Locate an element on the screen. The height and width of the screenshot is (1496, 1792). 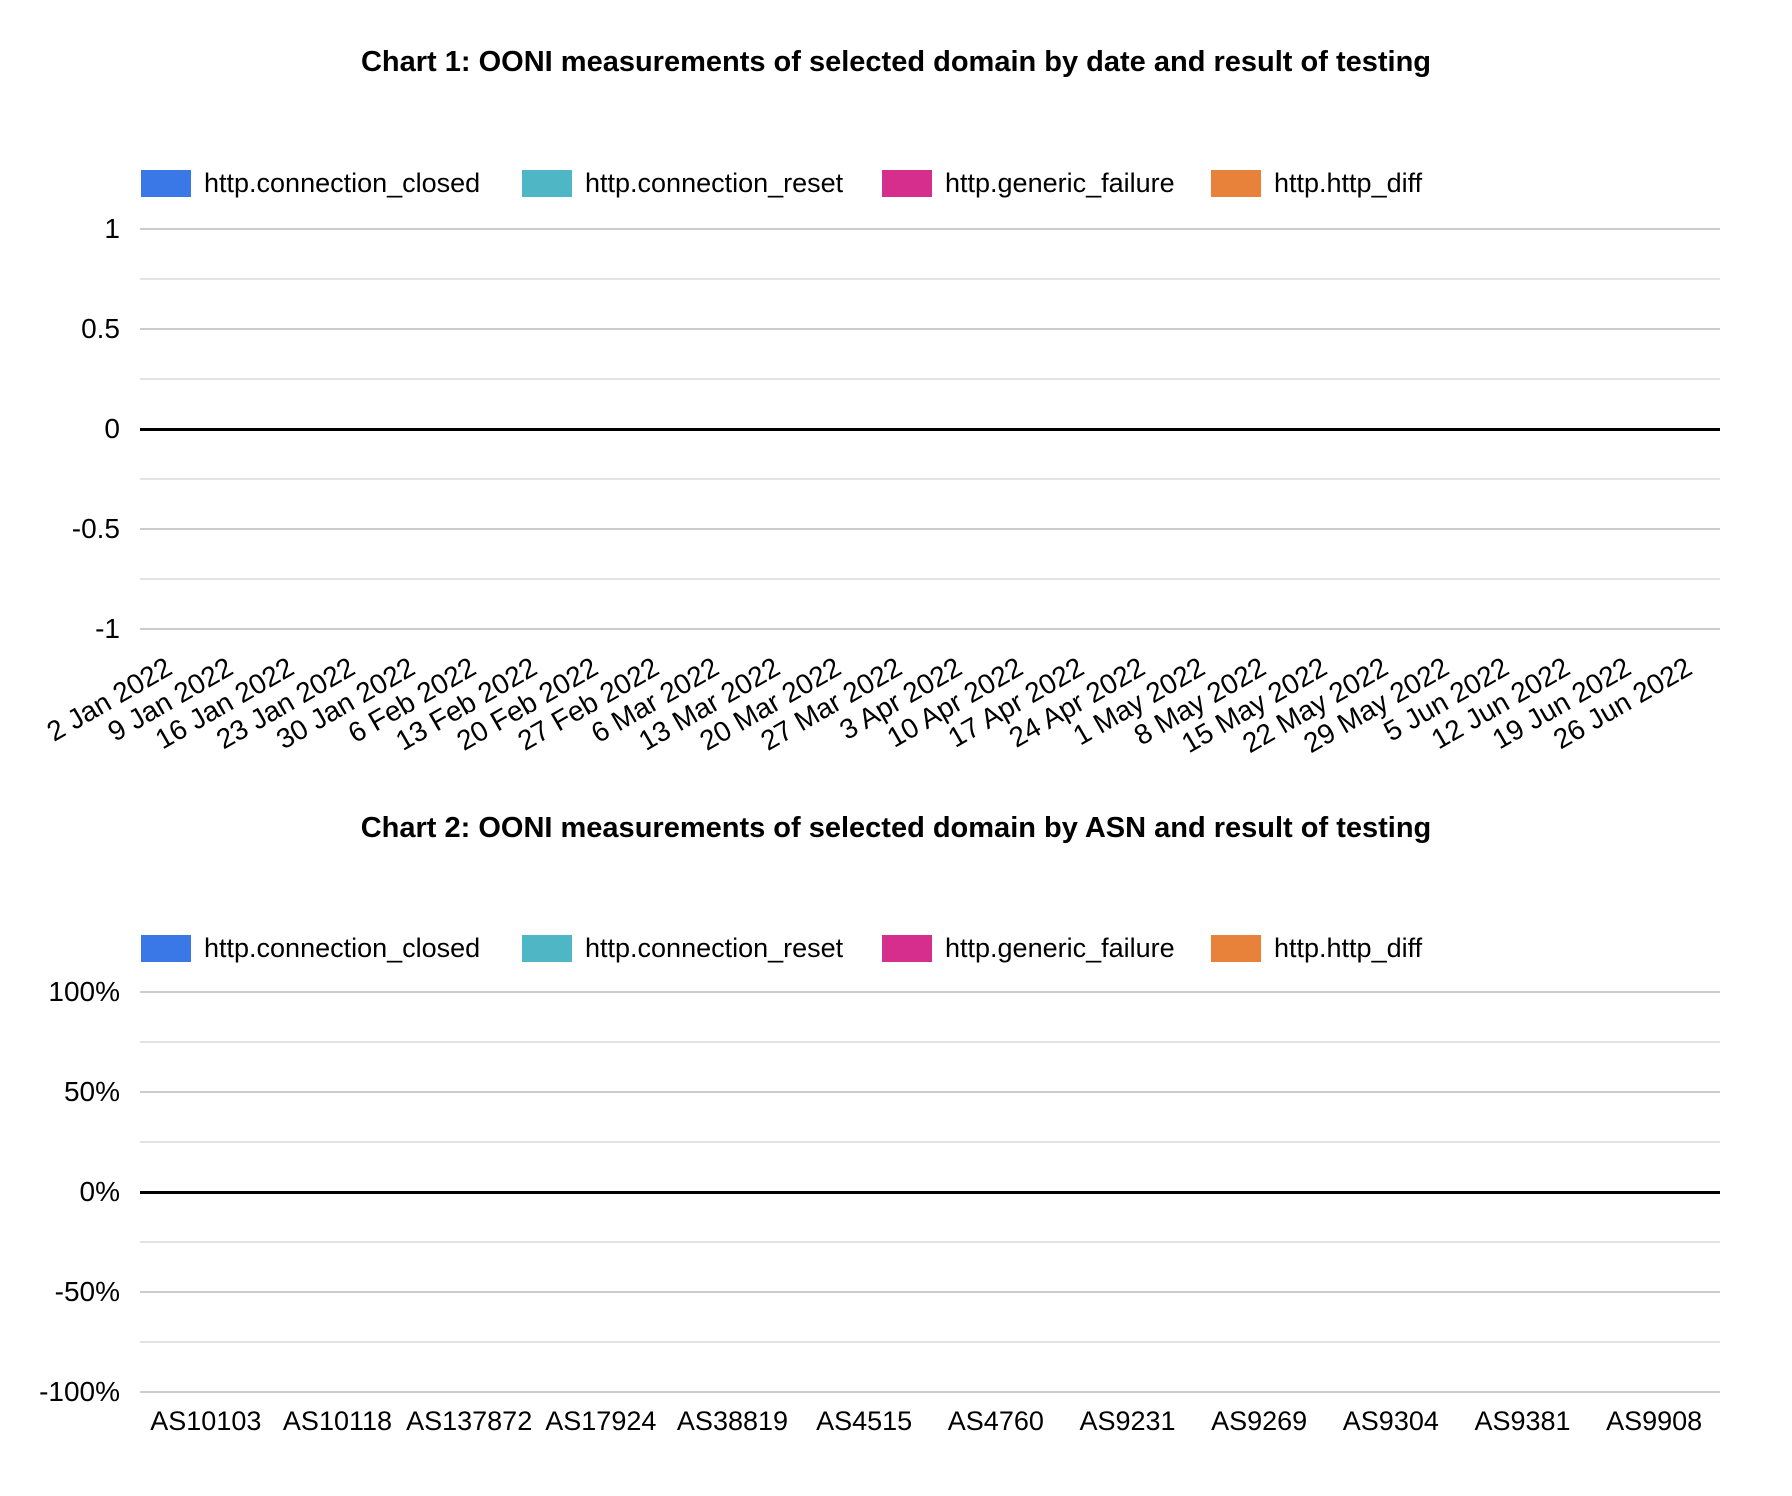
y-axis-label: 100% is located at coordinates (84, 991).